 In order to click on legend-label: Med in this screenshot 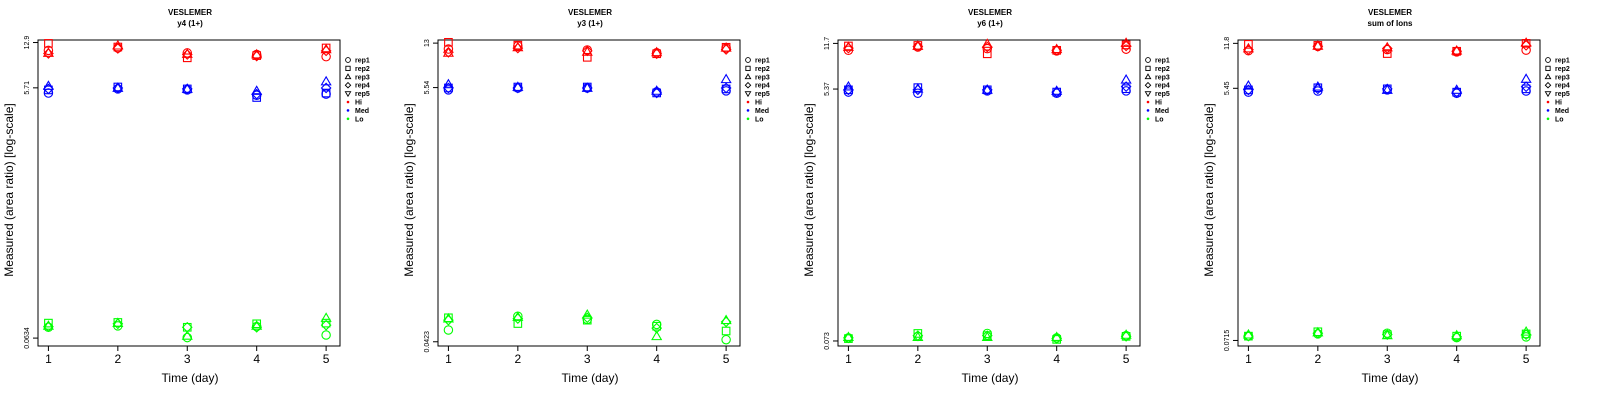, I will do `click(762, 111)`.